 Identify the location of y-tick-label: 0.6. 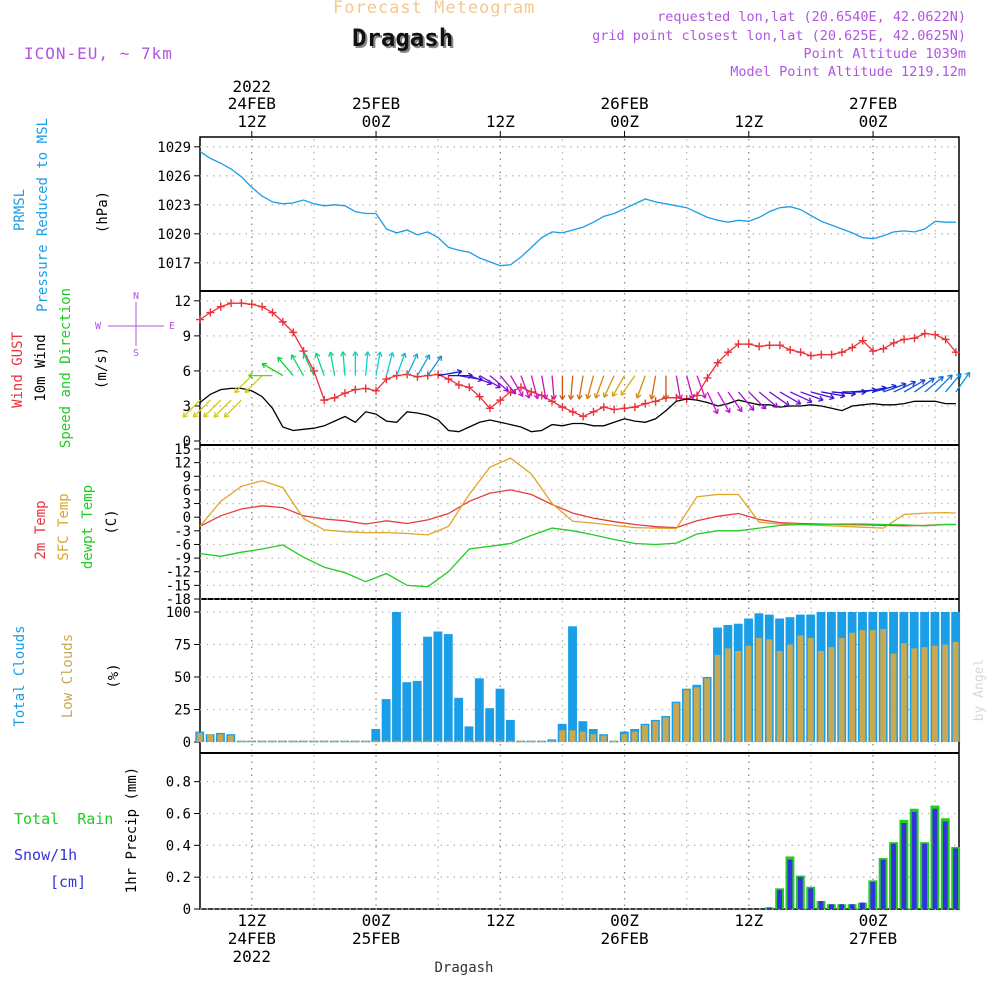
(178, 814).